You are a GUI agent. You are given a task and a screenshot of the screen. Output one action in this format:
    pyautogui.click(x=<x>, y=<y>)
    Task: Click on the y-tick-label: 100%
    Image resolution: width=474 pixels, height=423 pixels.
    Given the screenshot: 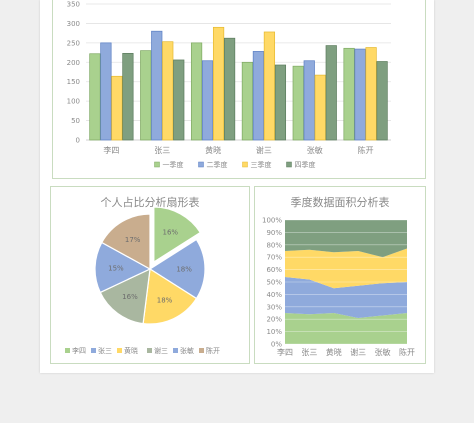 What is the action you would take?
    pyautogui.click(x=272, y=221)
    